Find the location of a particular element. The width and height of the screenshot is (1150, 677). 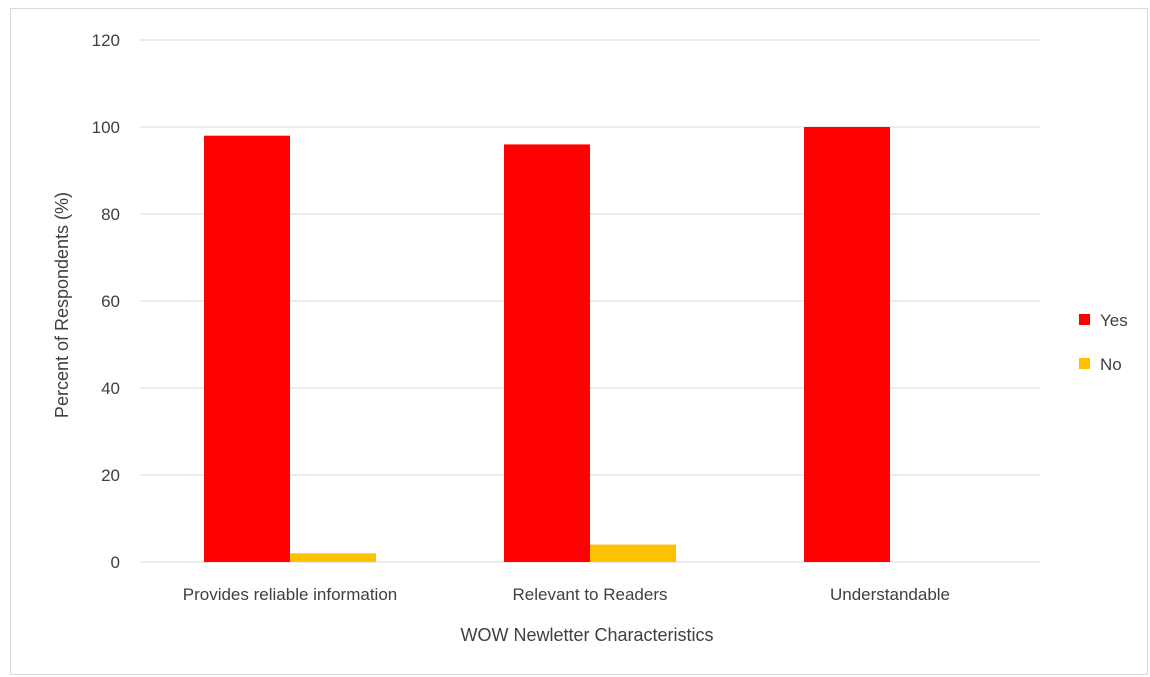

x-category-label: Provides reliable information is located at coordinates (290, 594).